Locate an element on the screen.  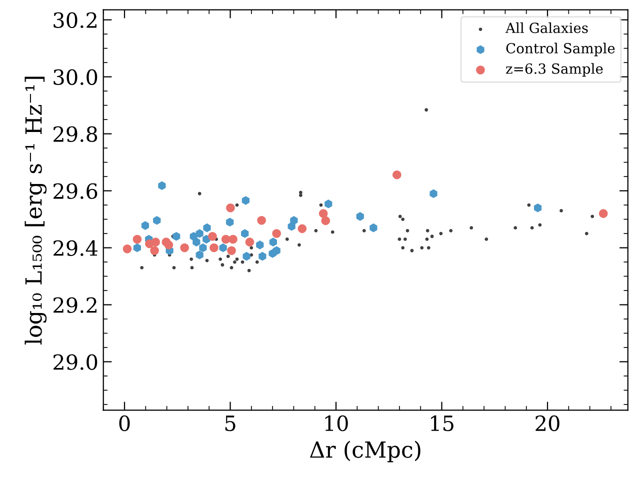
x-tick-label: 15 is located at coordinates (442, 423).